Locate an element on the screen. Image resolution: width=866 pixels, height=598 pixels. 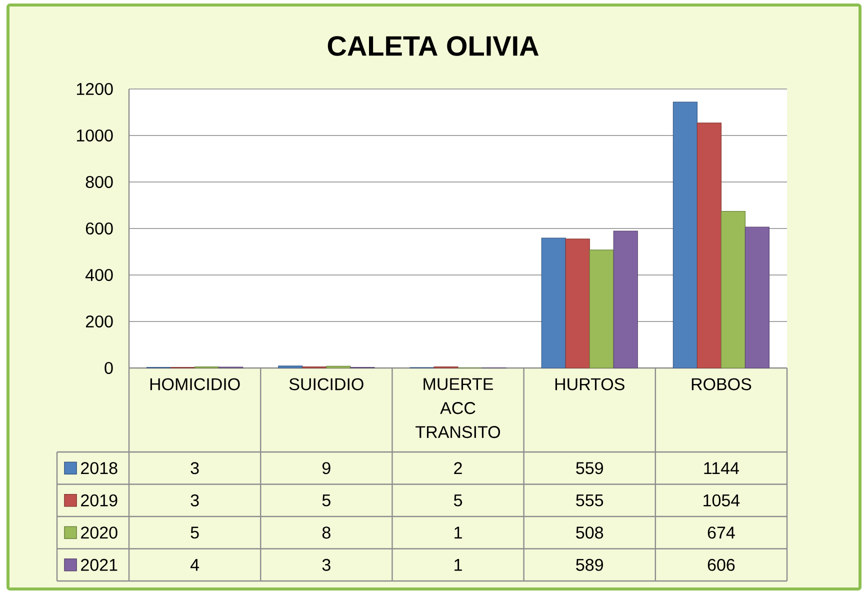
legend-label: 2021 is located at coordinates (99, 564).